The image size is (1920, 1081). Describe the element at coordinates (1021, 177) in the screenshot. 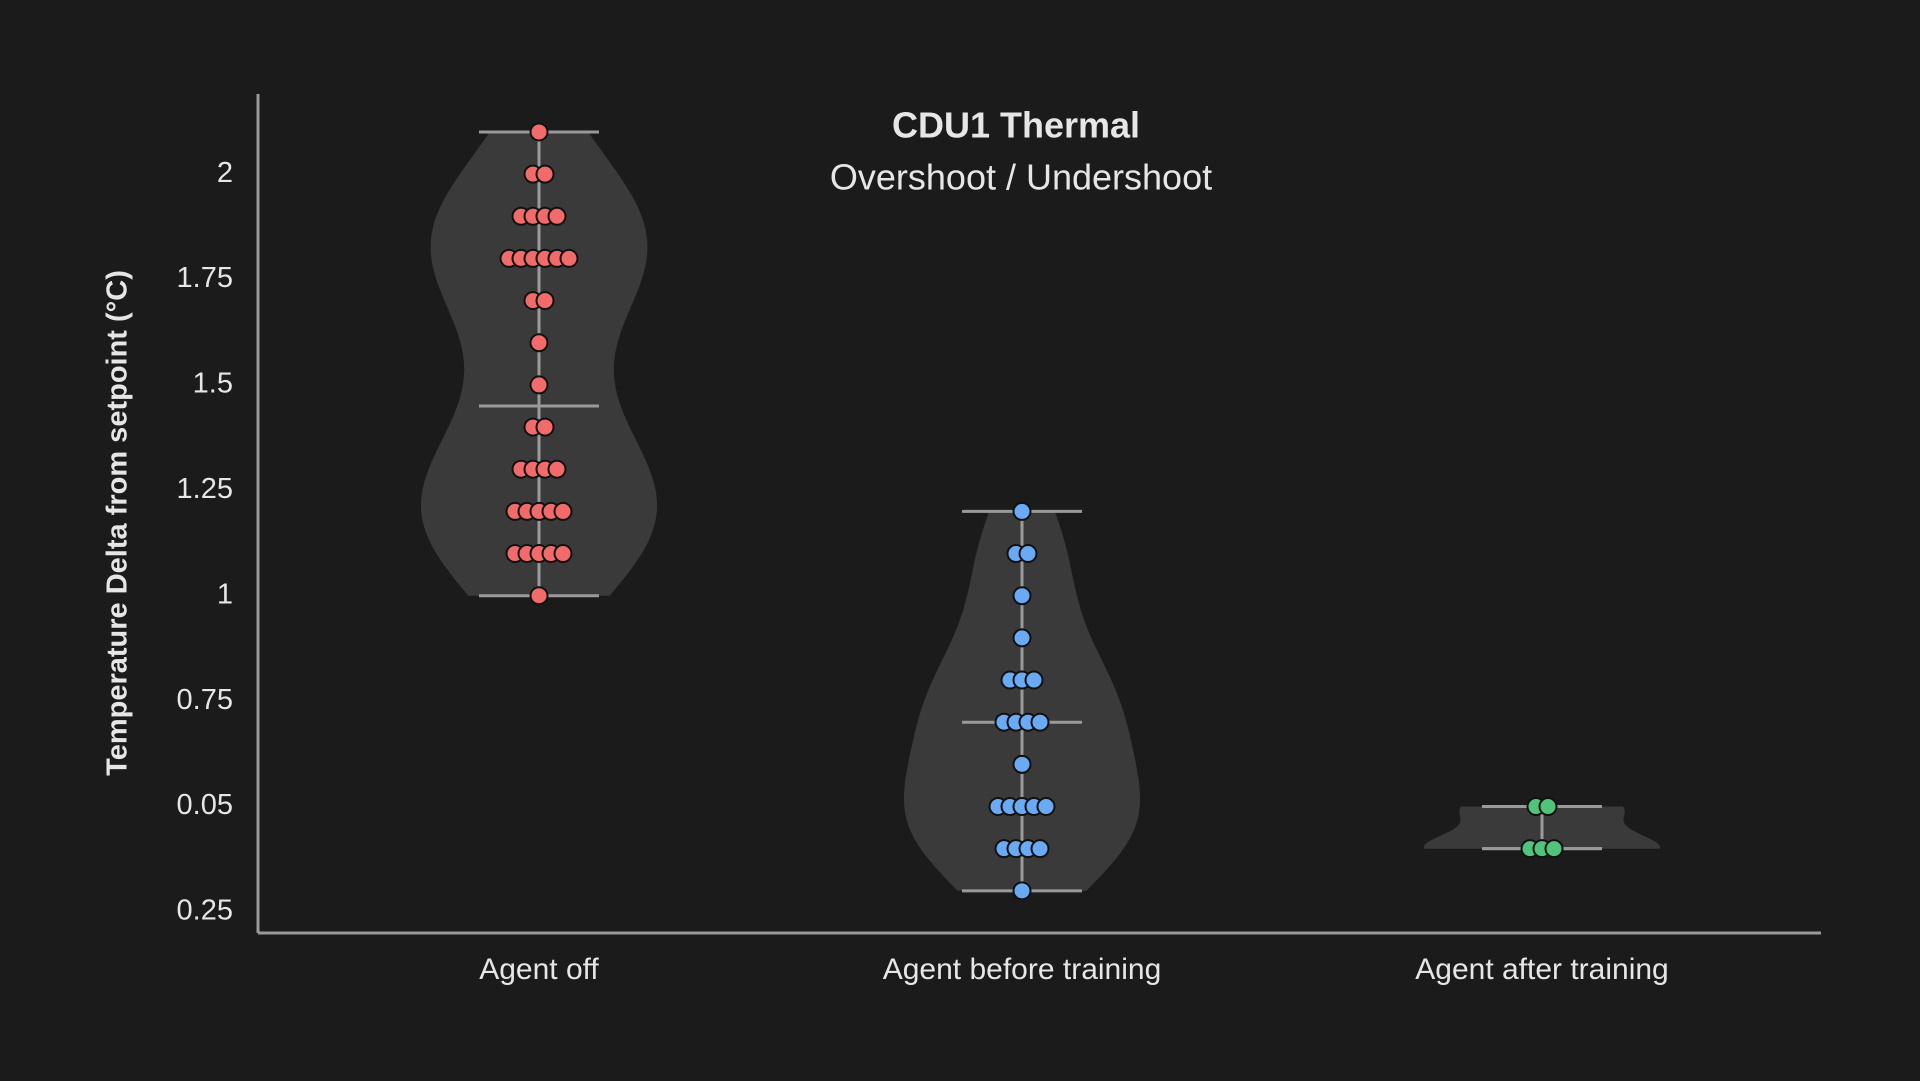

I see `chart-subtitle: Overshoot / Undershoot` at that location.